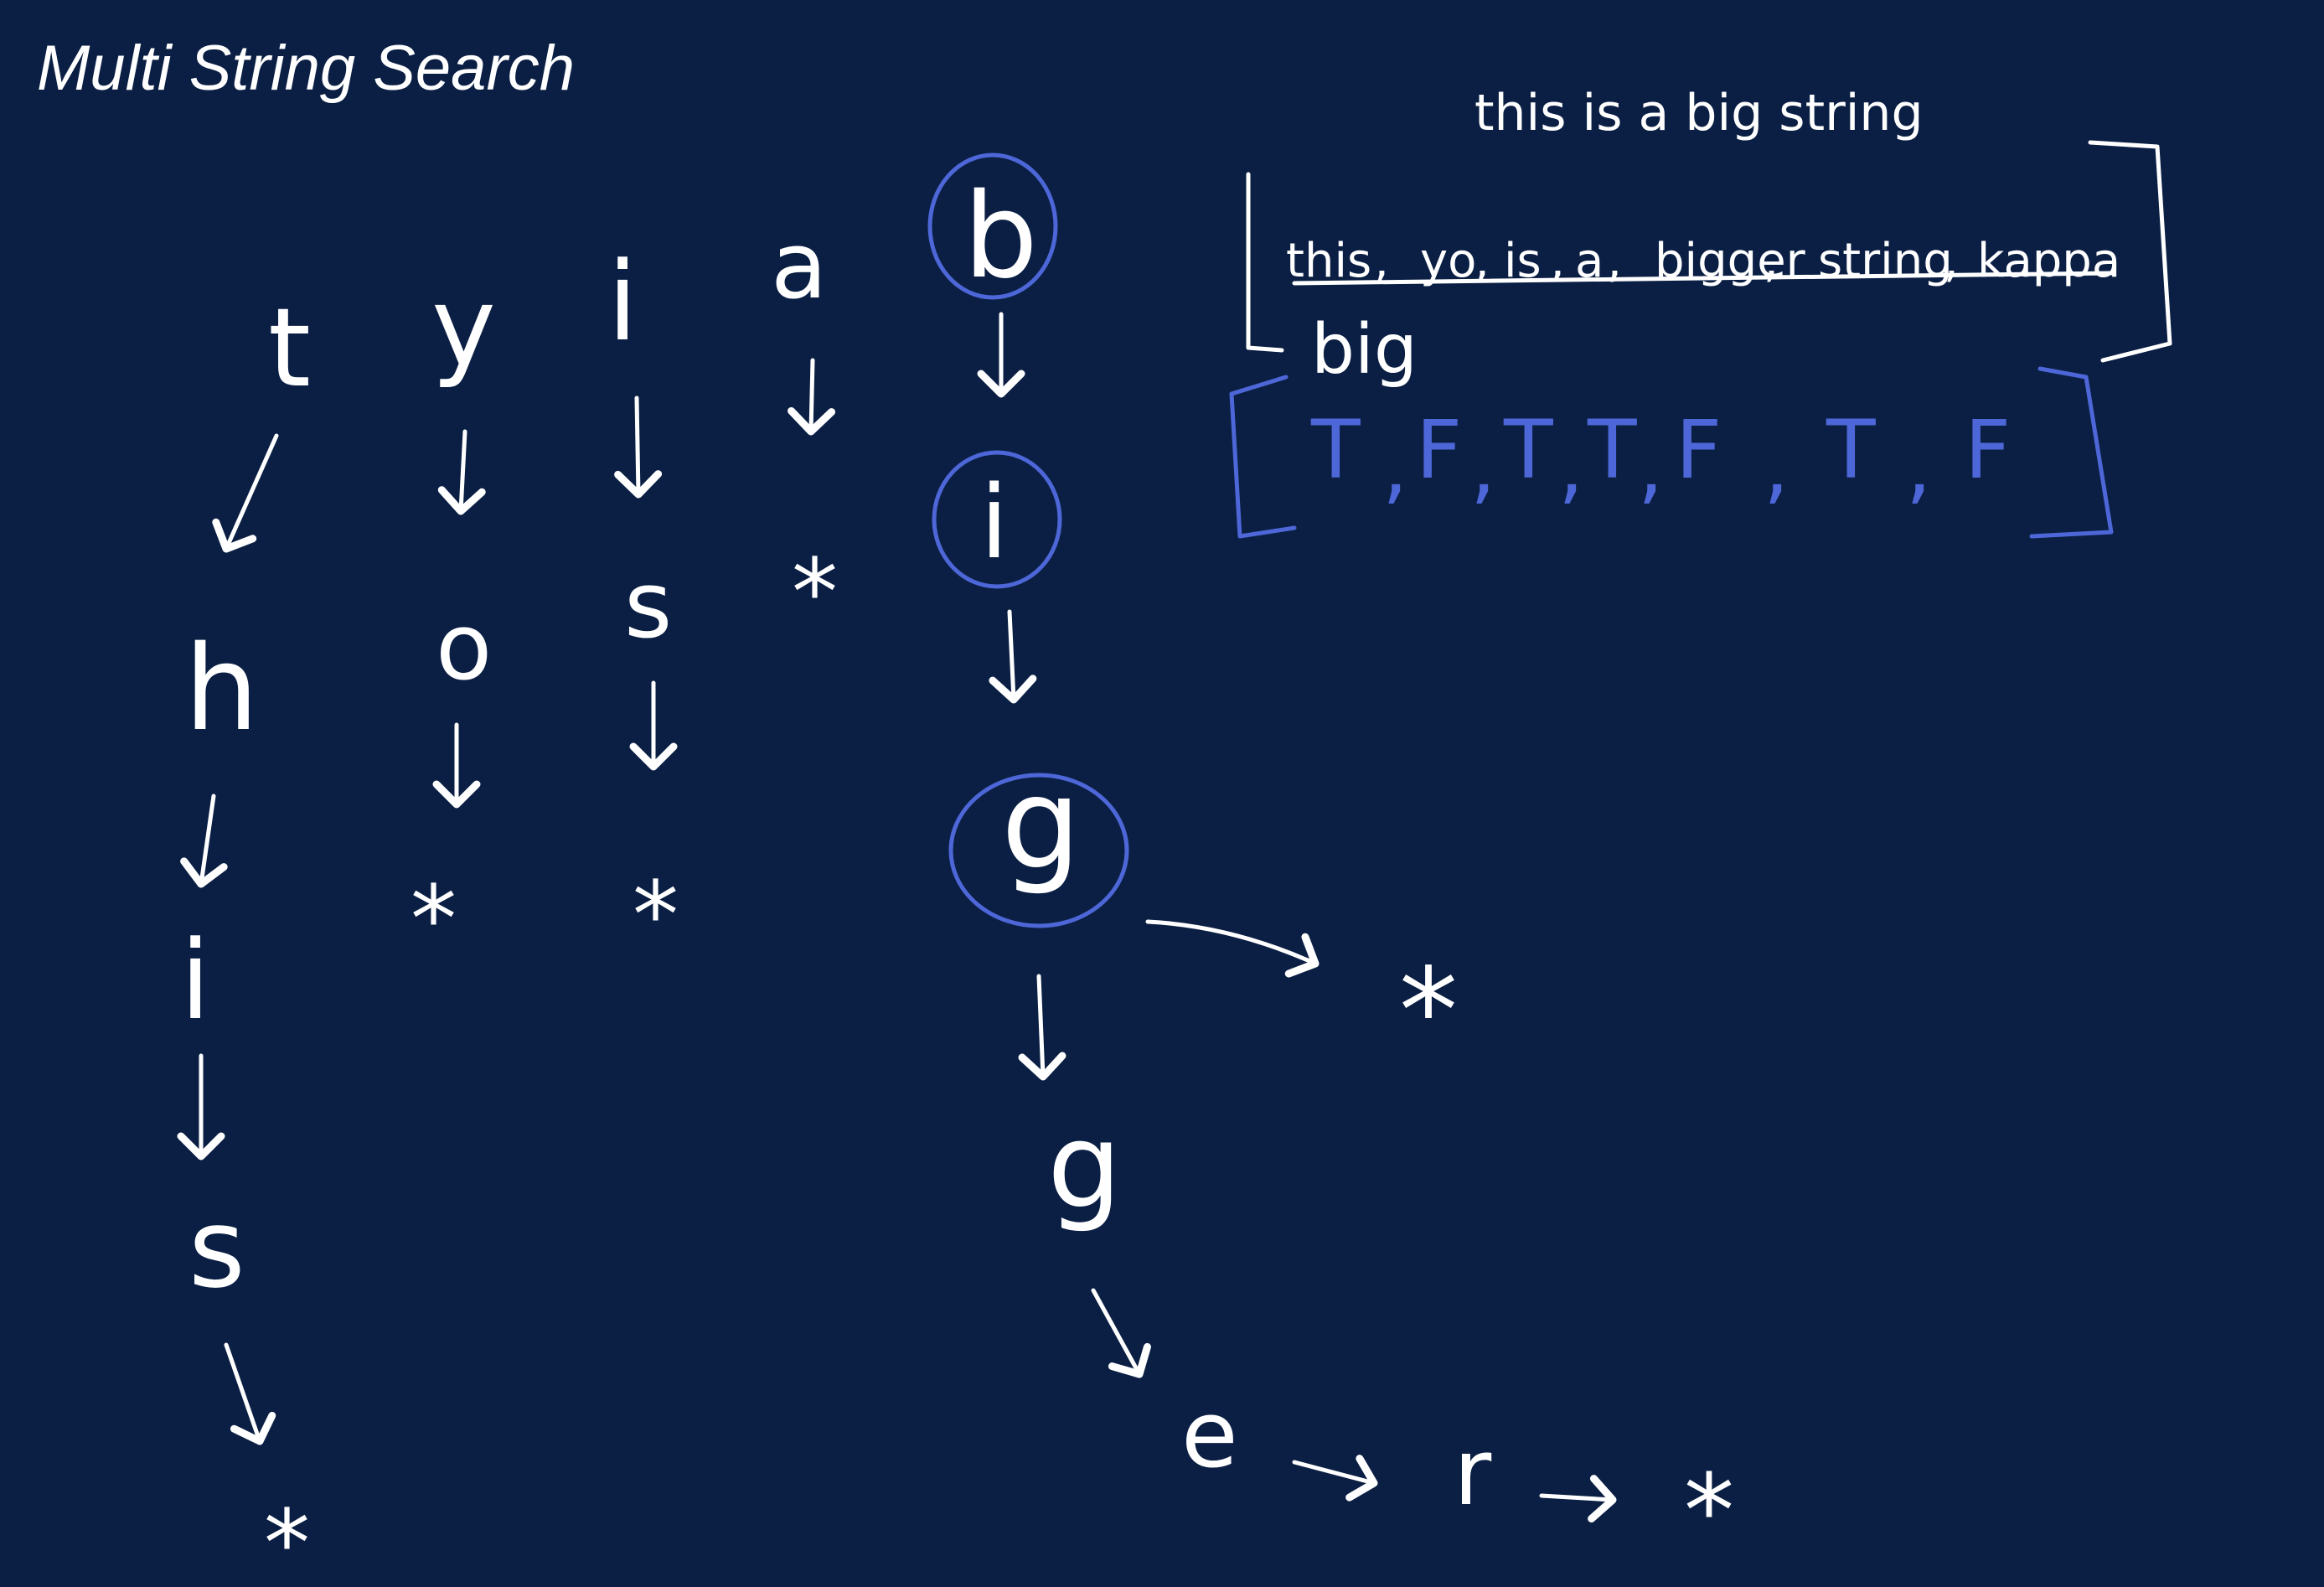 The image size is (2324, 1587). What do you see at coordinates (2130, 251) in the screenshot?
I see `small-strings-bracket-right` at bounding box center [2130, 251].